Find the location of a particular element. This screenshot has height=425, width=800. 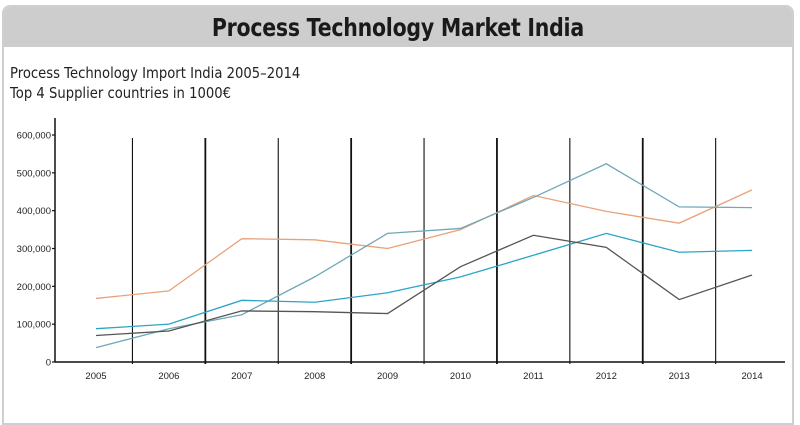

x-tick-label: 2014 is located at coordinates (752, 376).